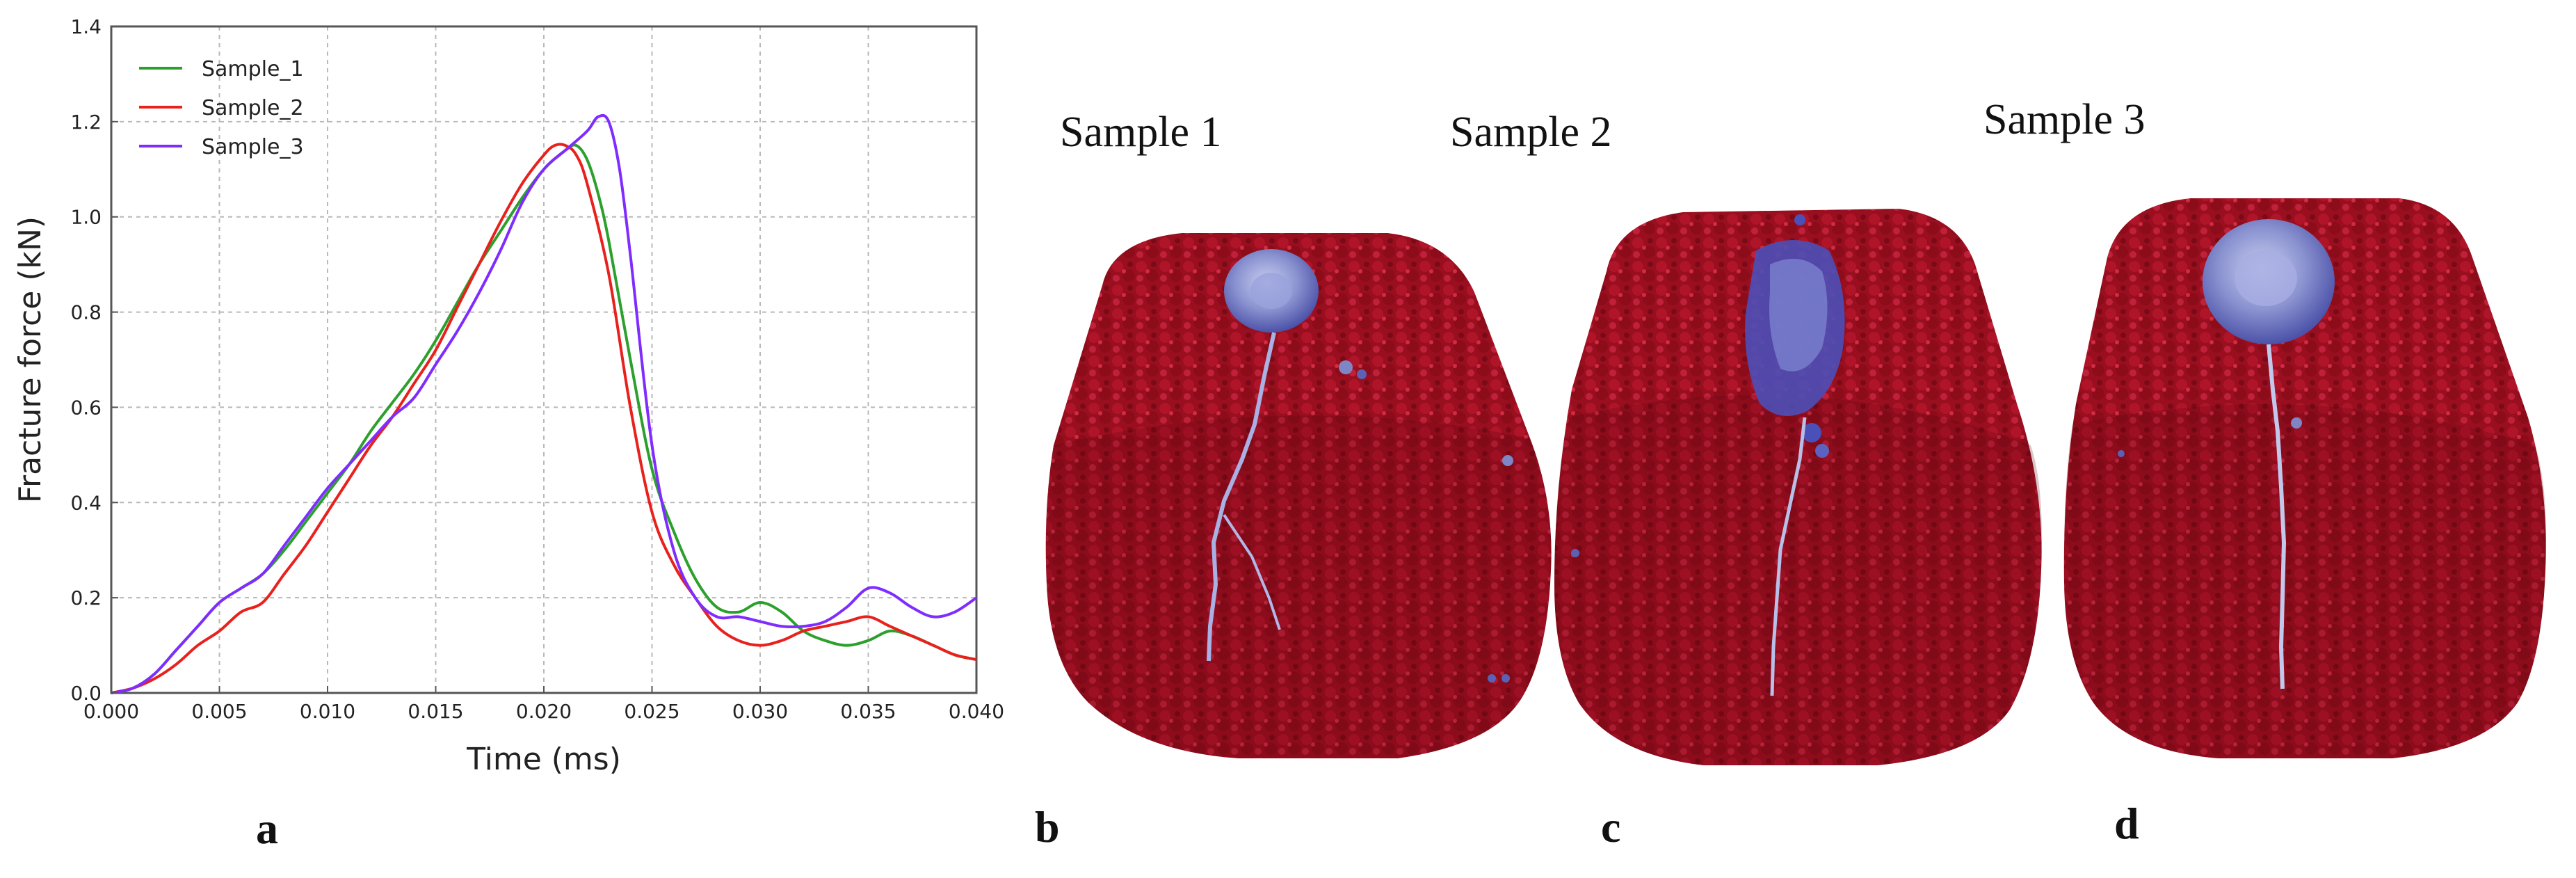 The image size is (2576, 878). I want to click on panel-letter-c: c, so click(1610, 827).